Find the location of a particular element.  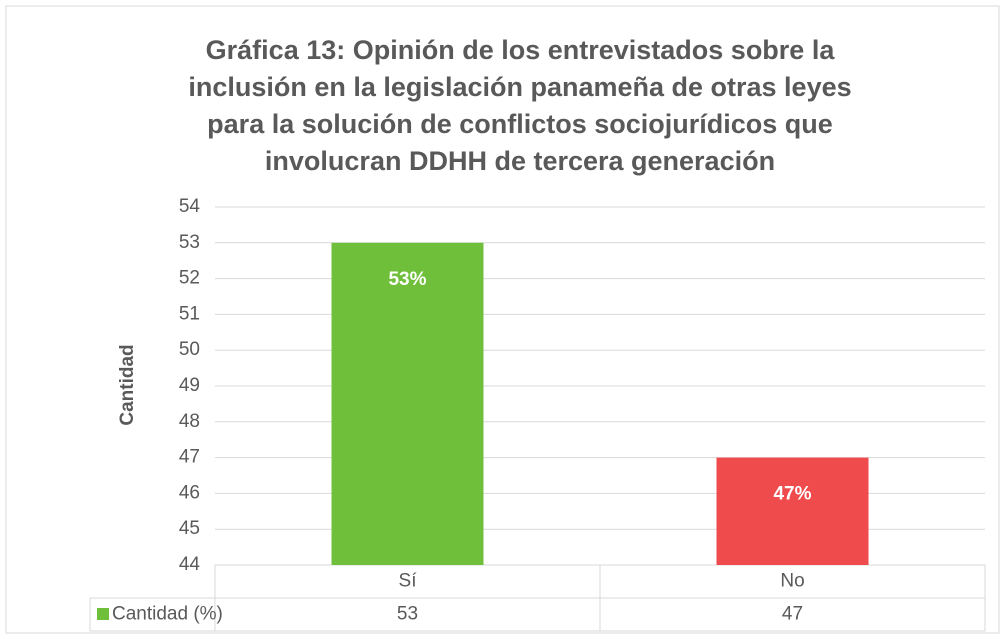

legend-label: Cantidad (%) is located at coordinates (167, 614).